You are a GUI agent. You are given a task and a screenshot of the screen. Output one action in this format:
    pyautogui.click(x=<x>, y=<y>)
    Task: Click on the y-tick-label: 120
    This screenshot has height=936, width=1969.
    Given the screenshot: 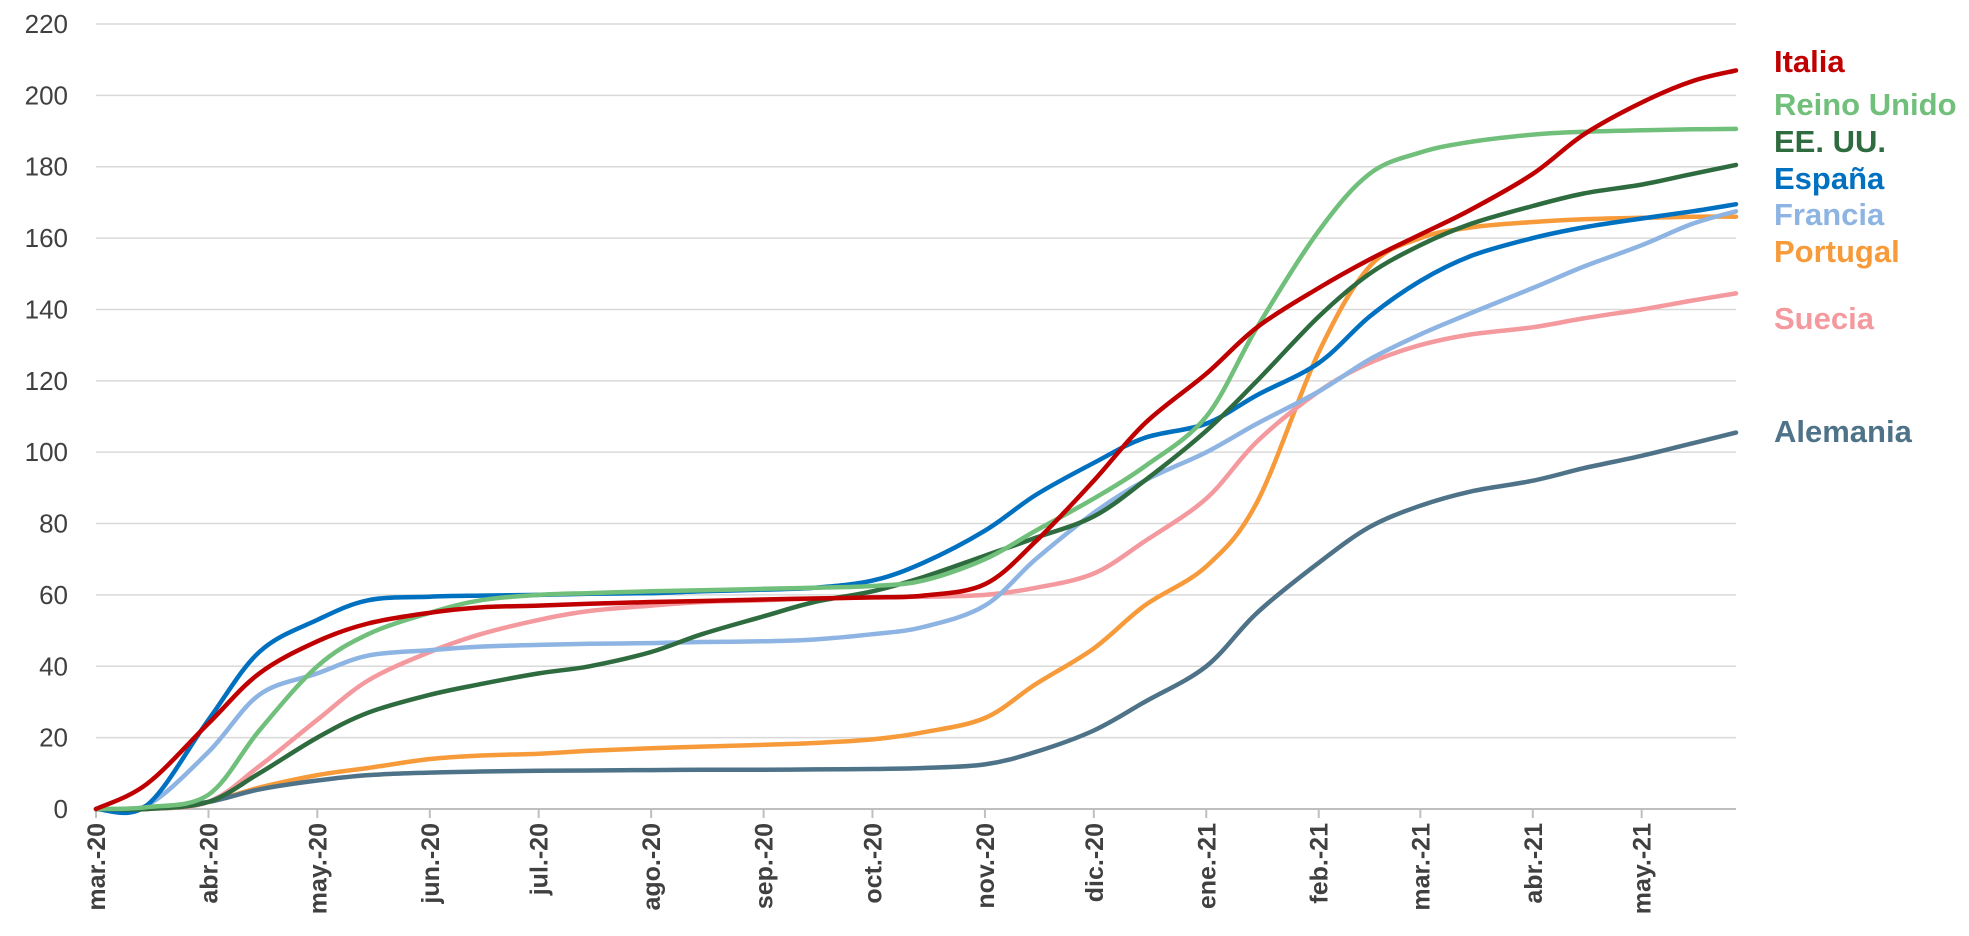 What is the action you would take?
    pyautogui.click(x=46, y=381)
    